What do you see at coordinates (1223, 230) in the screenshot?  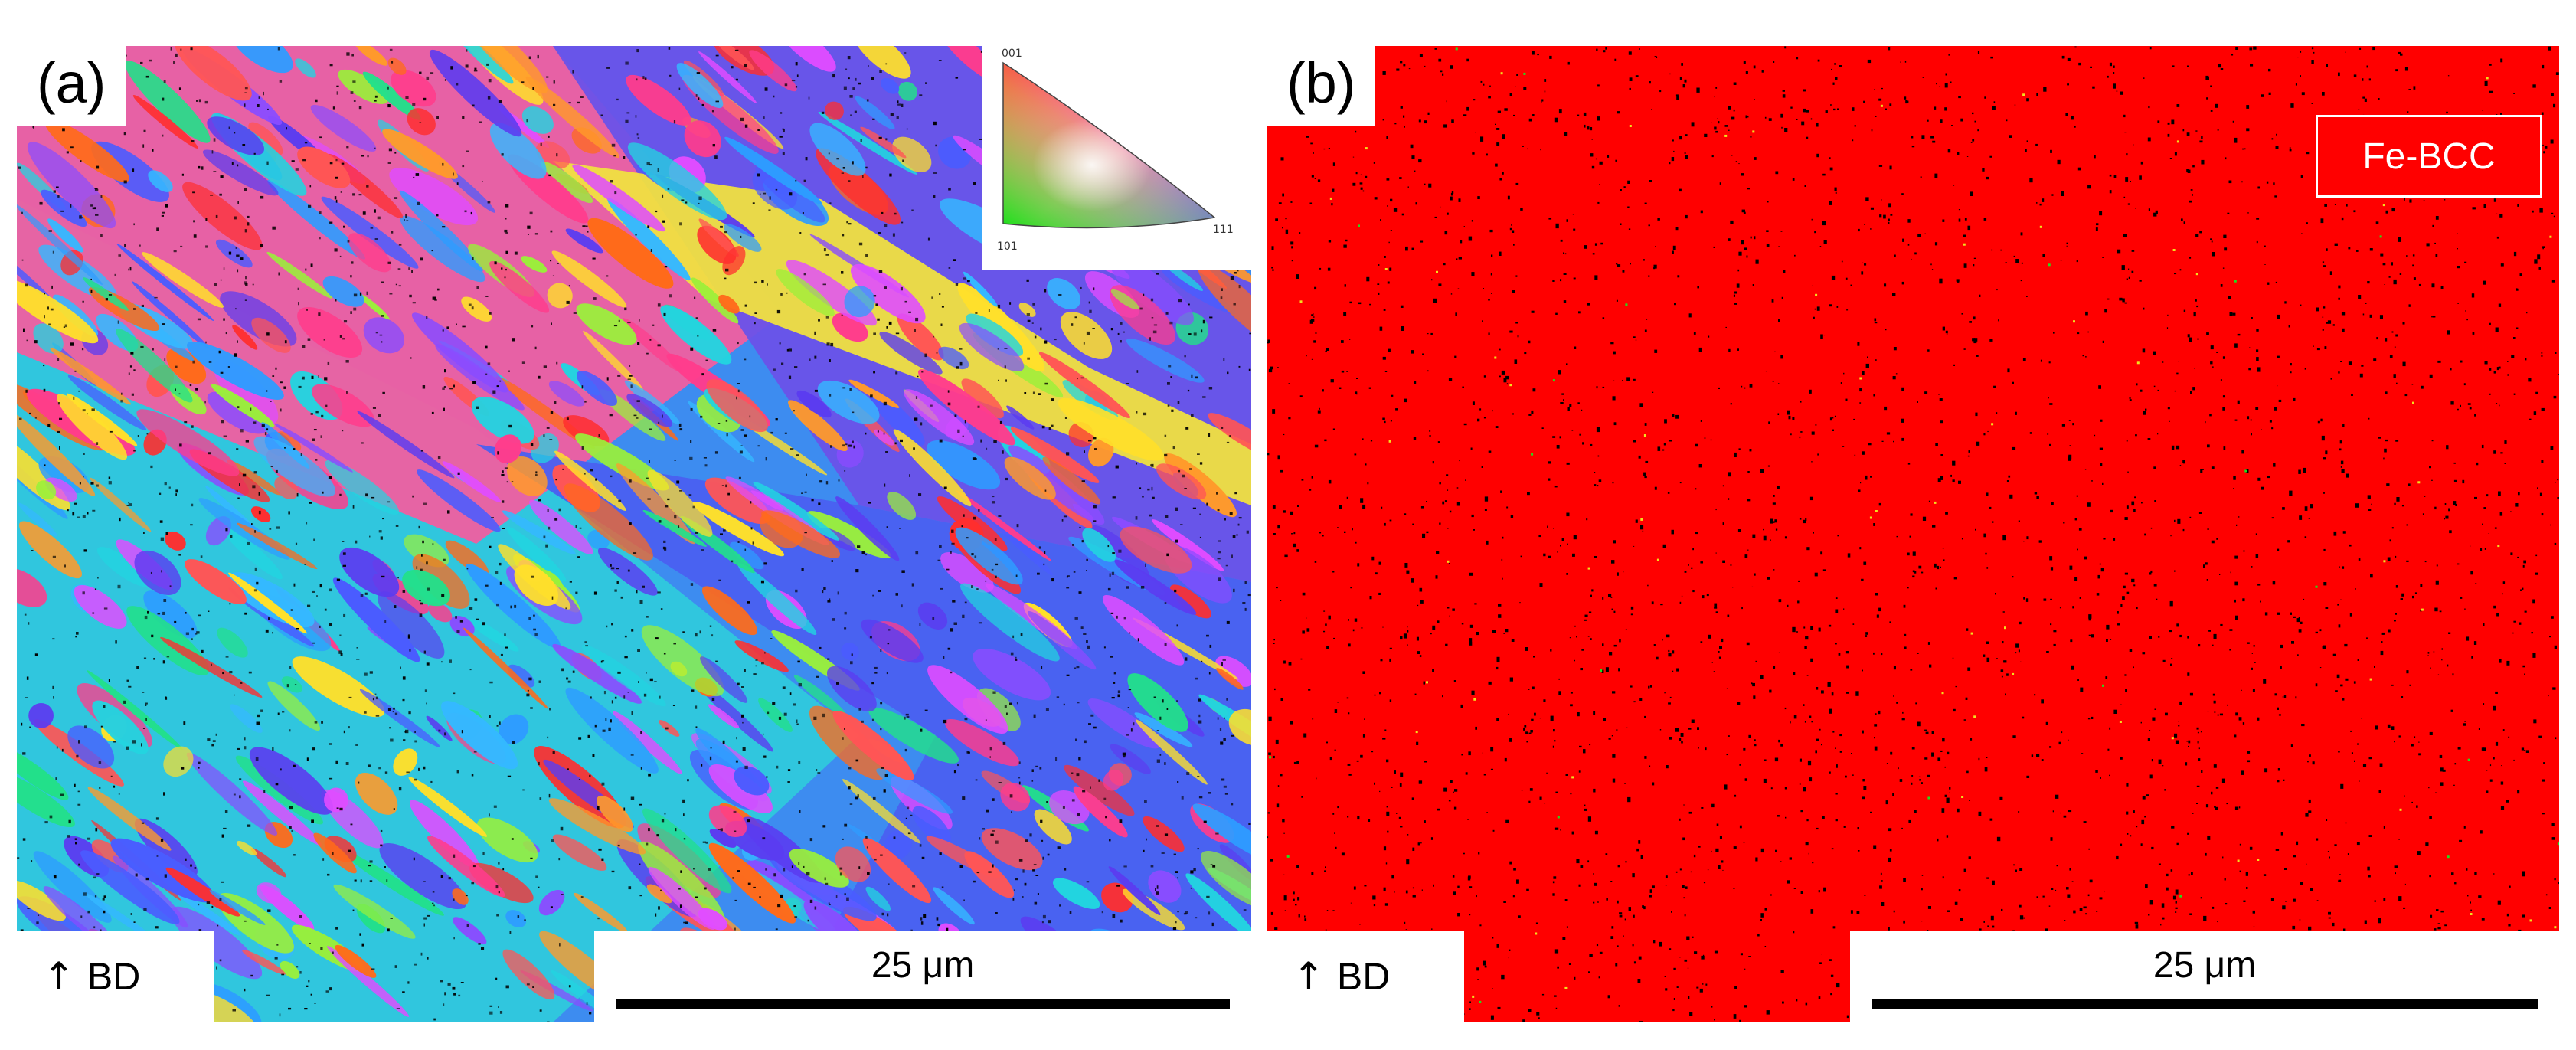 I see `ipf-label-111: 111` at bounding box center [1223, 230].